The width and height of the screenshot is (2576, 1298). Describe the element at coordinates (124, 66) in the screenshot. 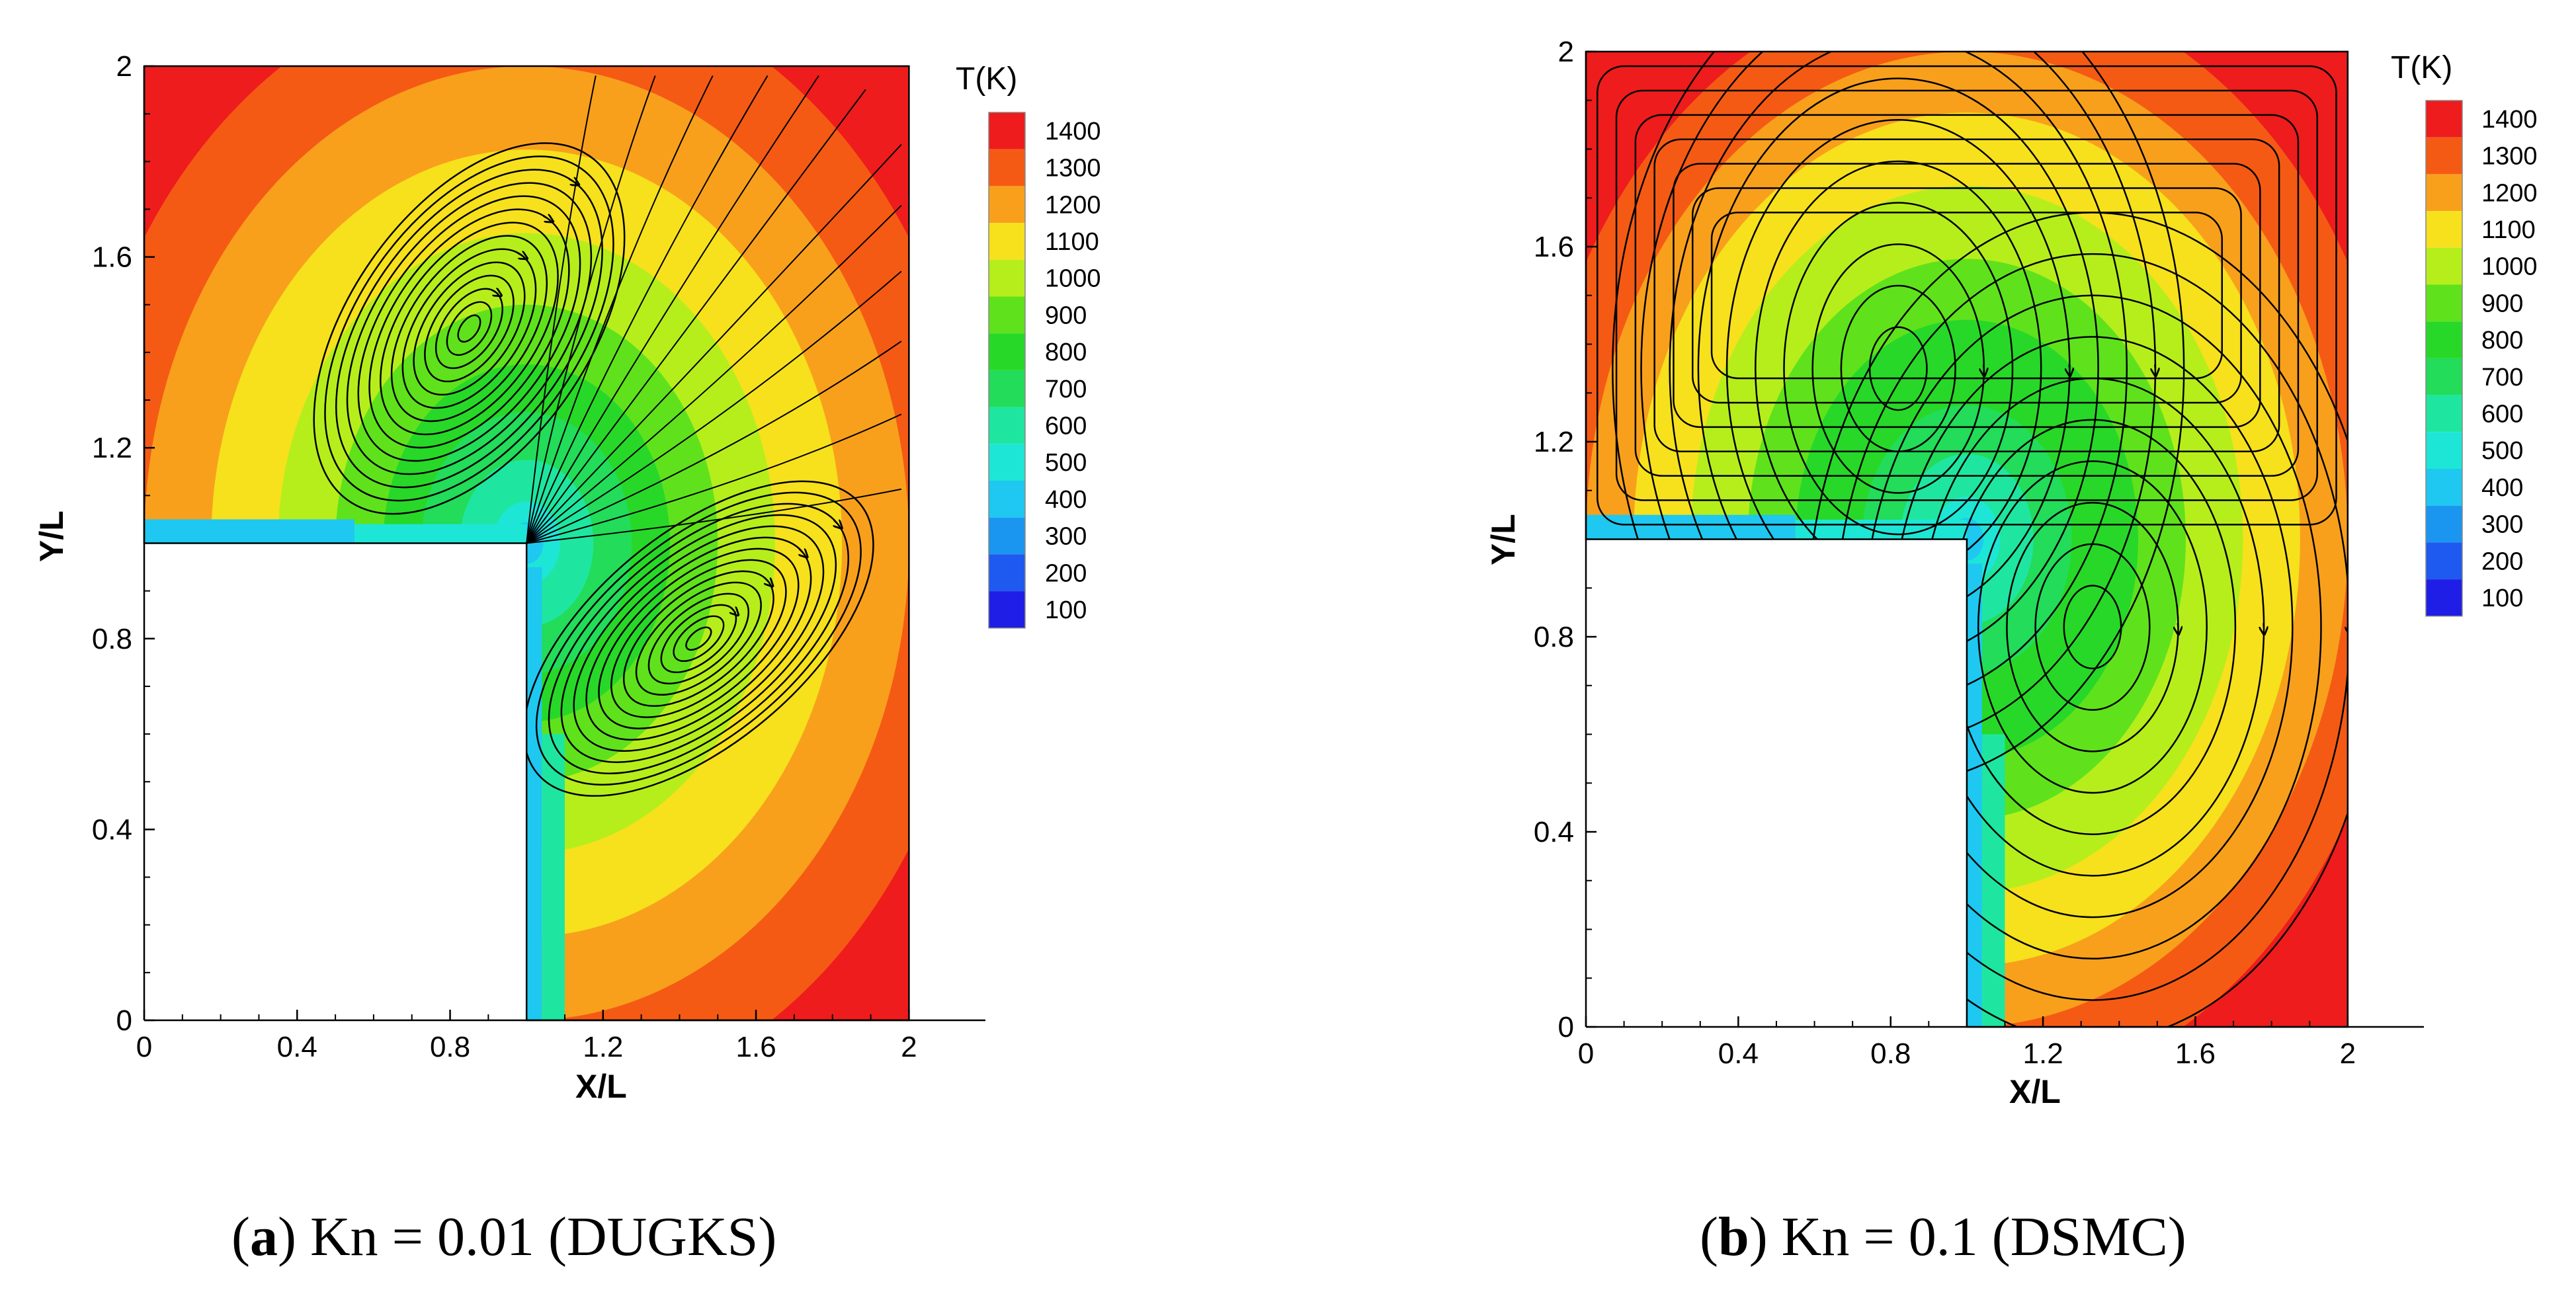

I see `y-tick-label: 2` at that location.